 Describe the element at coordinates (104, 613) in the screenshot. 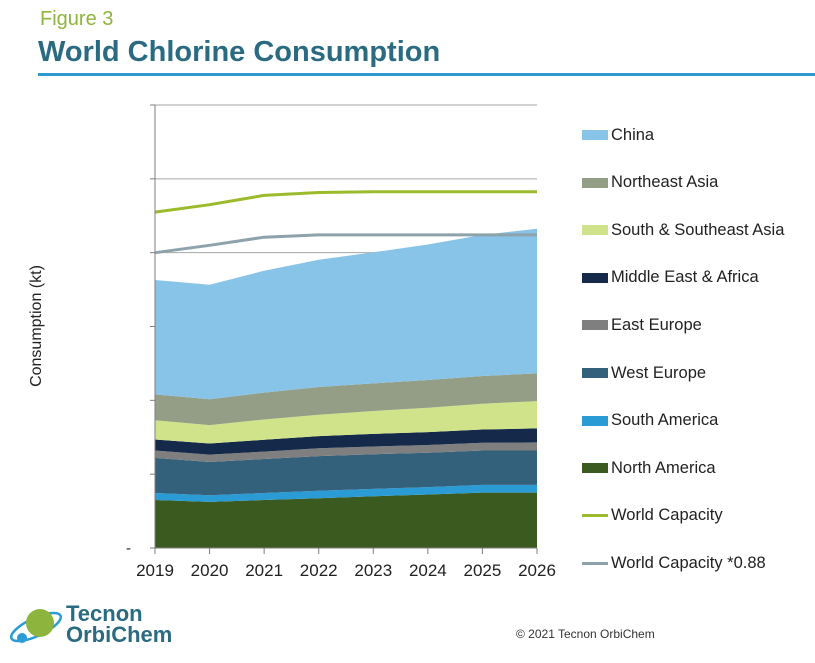

I see `logo-line-1: Tecnon` at that location.